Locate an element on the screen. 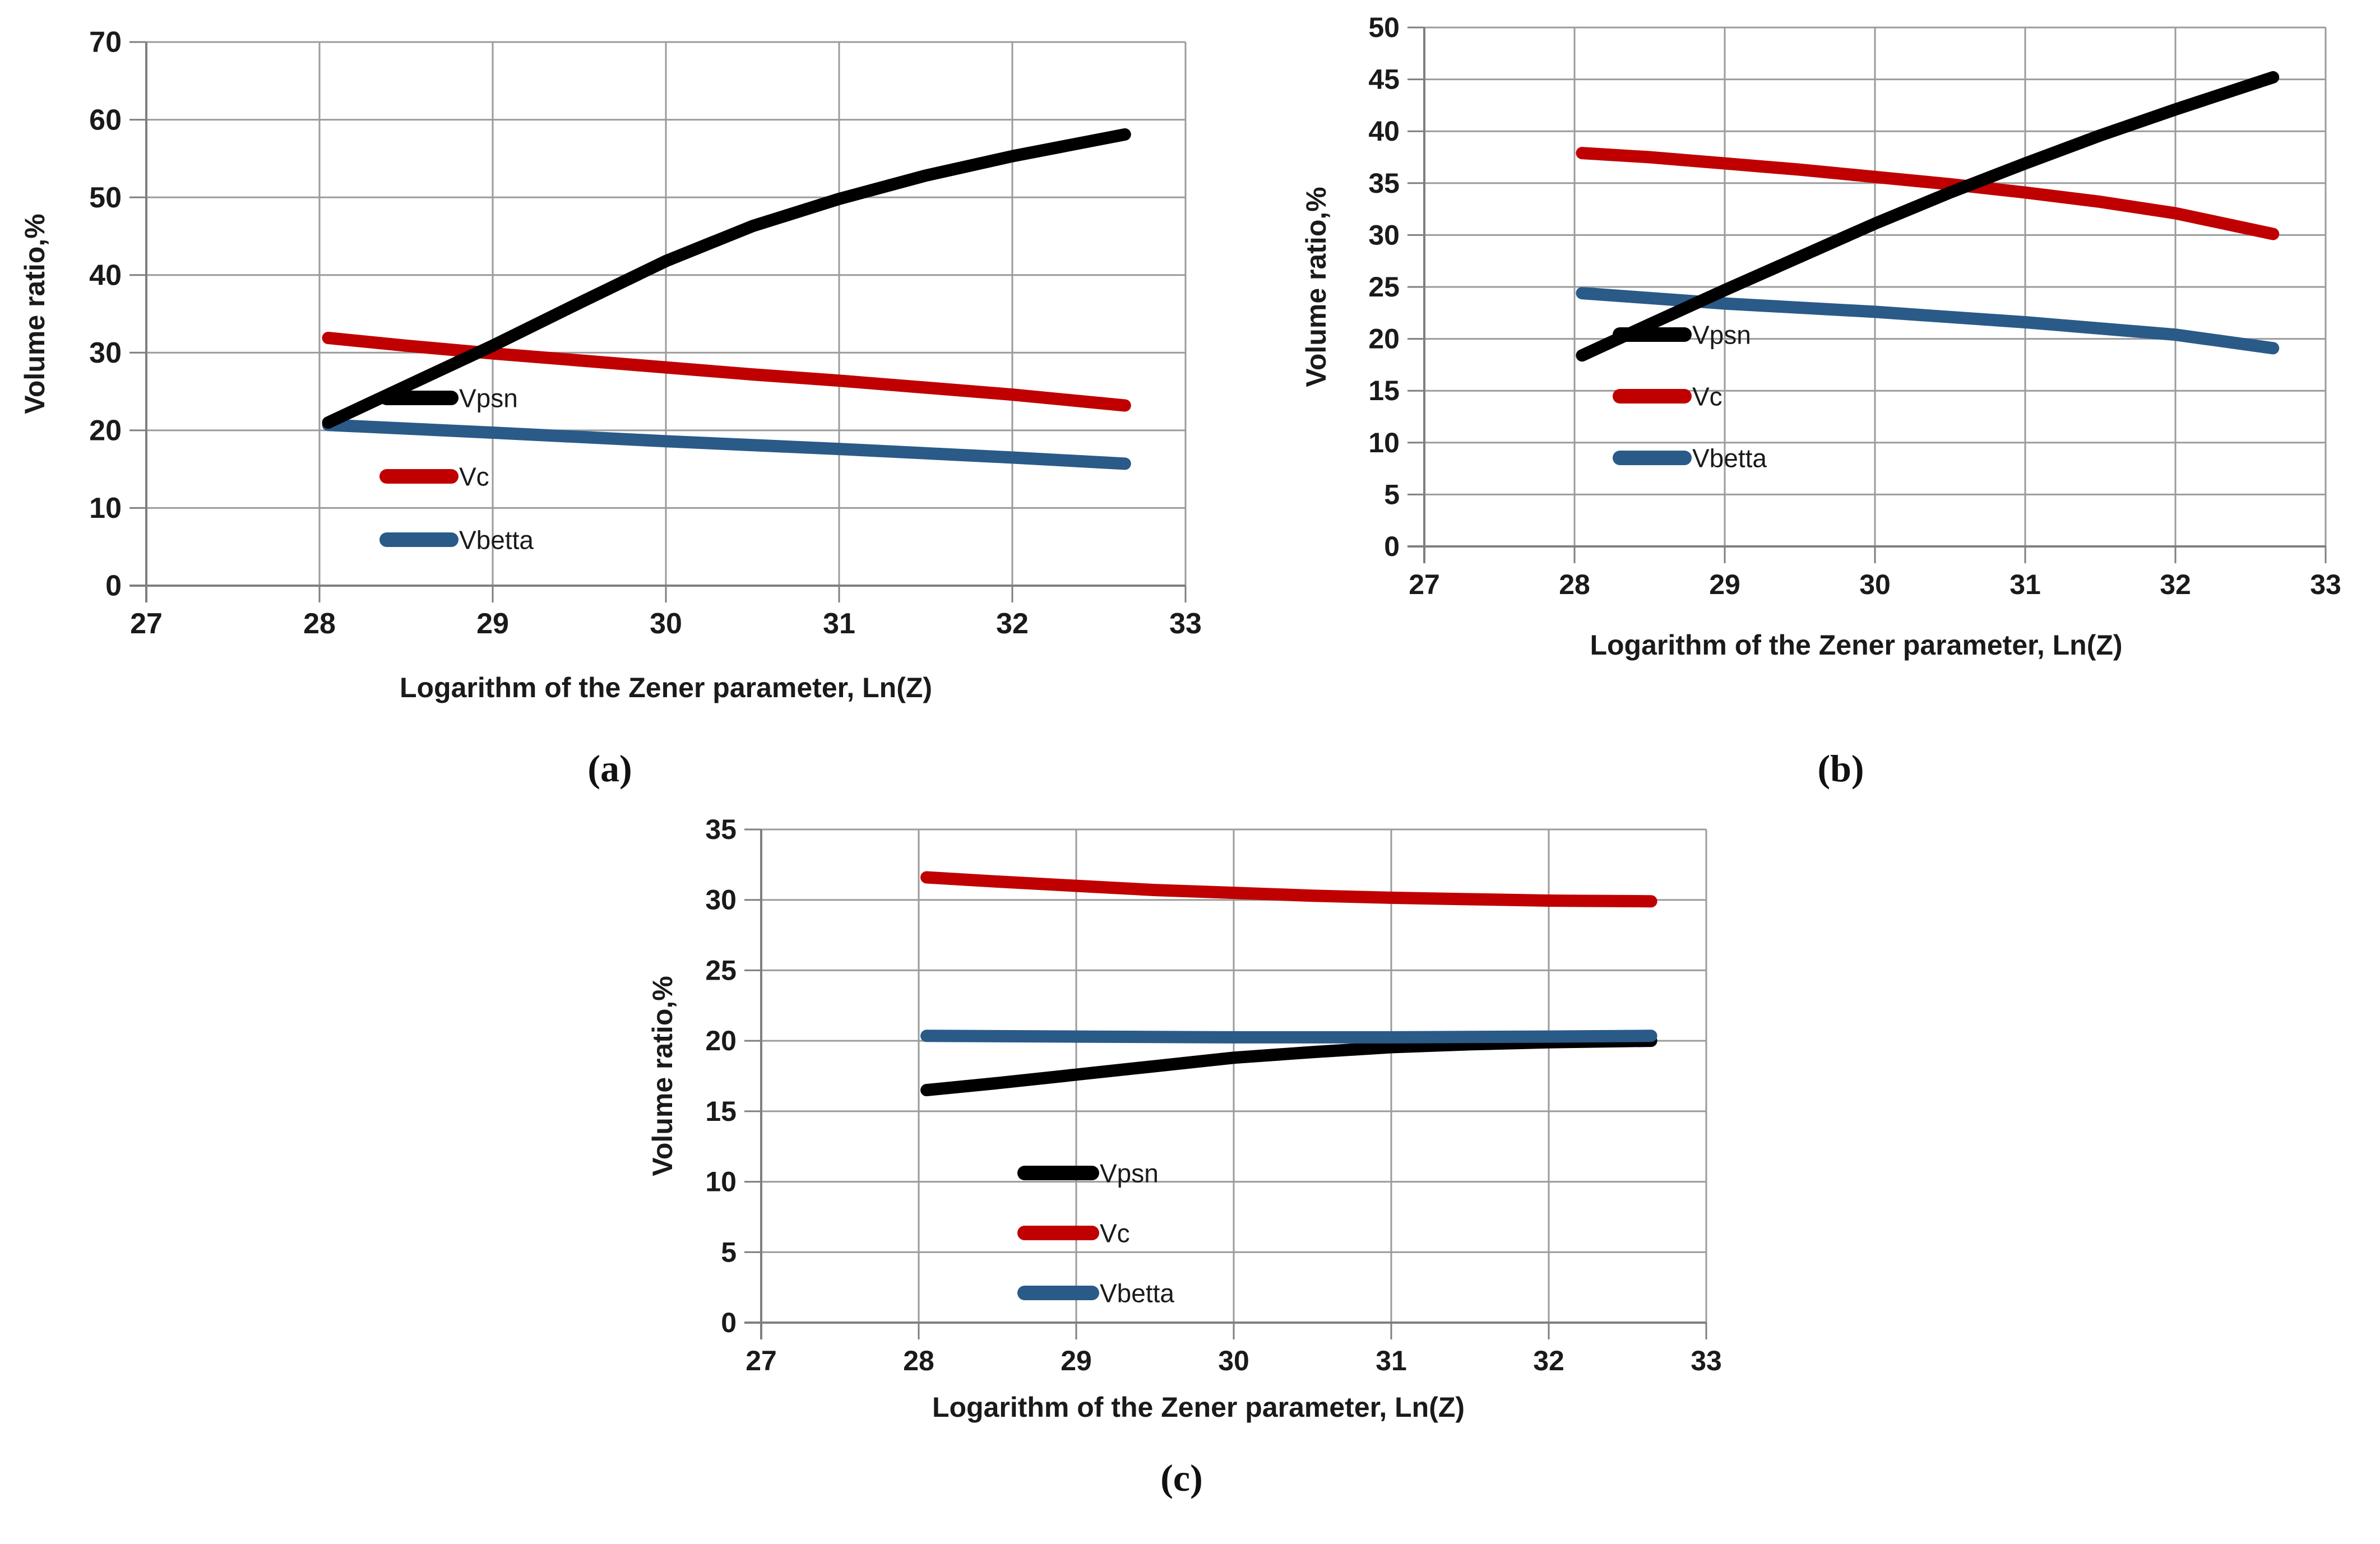  chart-a-legend: Vpsn Vc Vbetta is located at coordinates (457, 469).